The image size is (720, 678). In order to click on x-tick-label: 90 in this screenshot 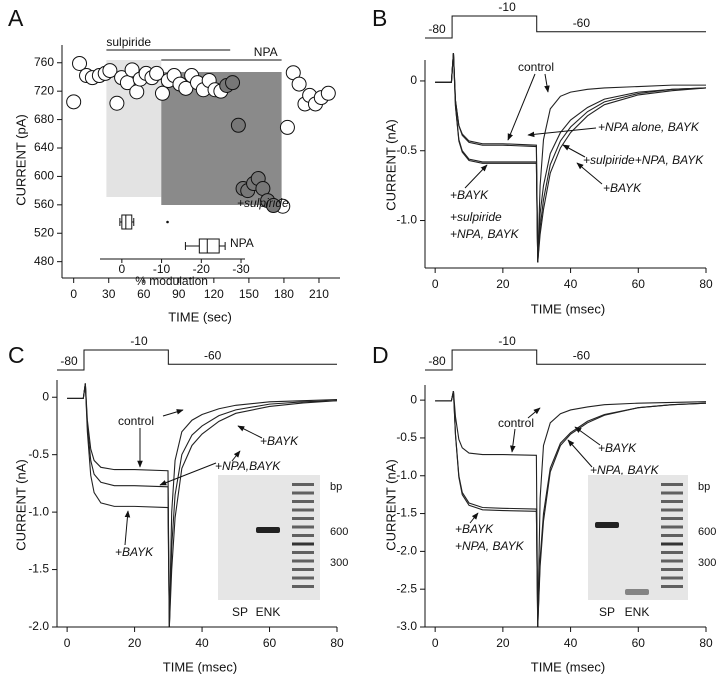, I will do `click(179, 294)`.